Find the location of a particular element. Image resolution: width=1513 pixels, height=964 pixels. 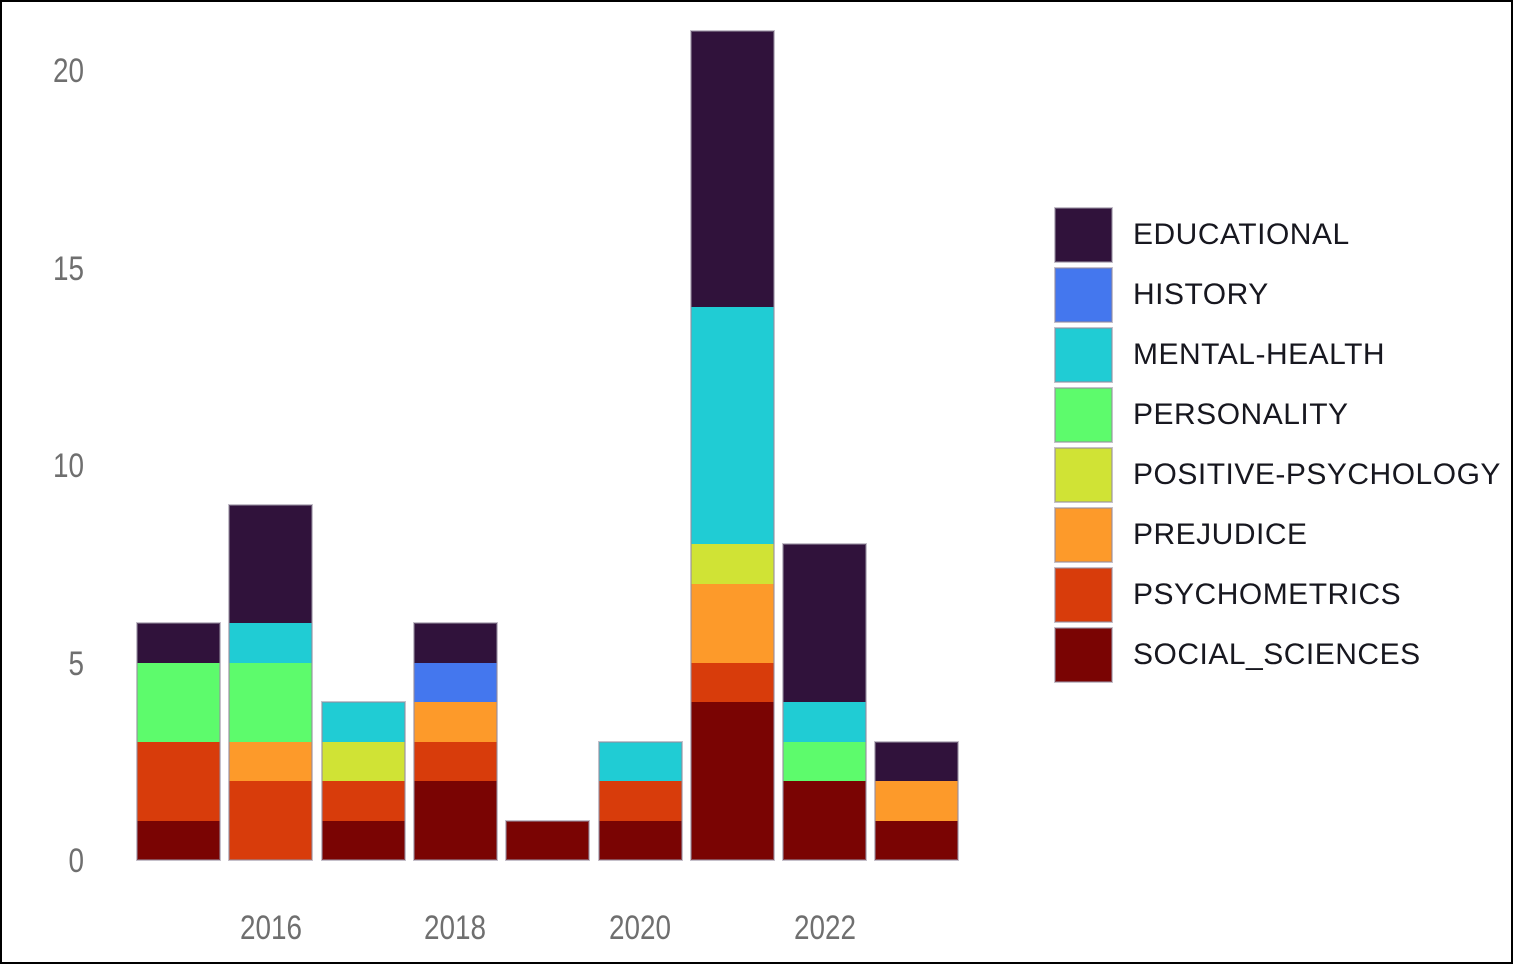

bar-segment-2015-PSYCHOMETRICS is located at coordinates (178, 781).